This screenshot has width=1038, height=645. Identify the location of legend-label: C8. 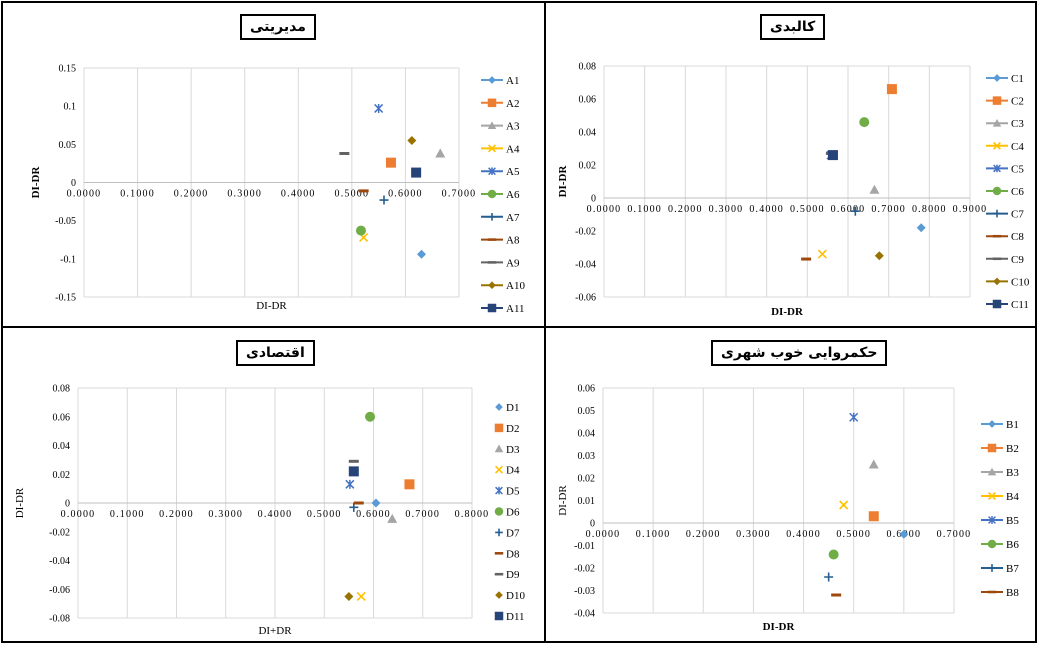
(1017, 237).